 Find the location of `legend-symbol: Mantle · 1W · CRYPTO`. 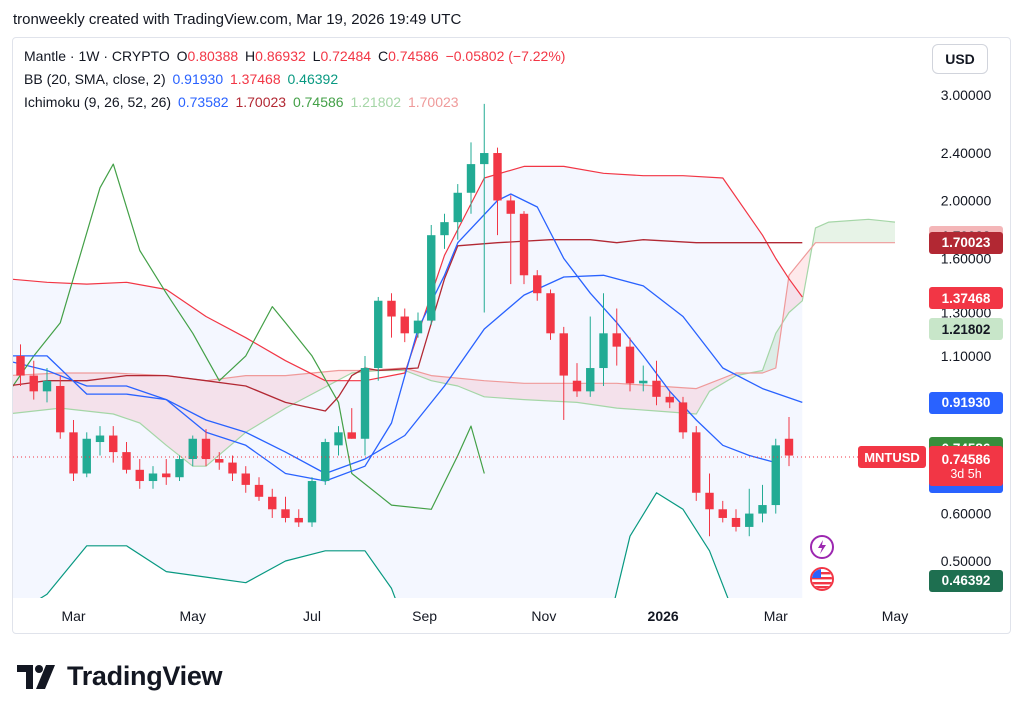

legend-symbol: Mantle · 1W · CRYPTO is located at coordinates (97, 56).